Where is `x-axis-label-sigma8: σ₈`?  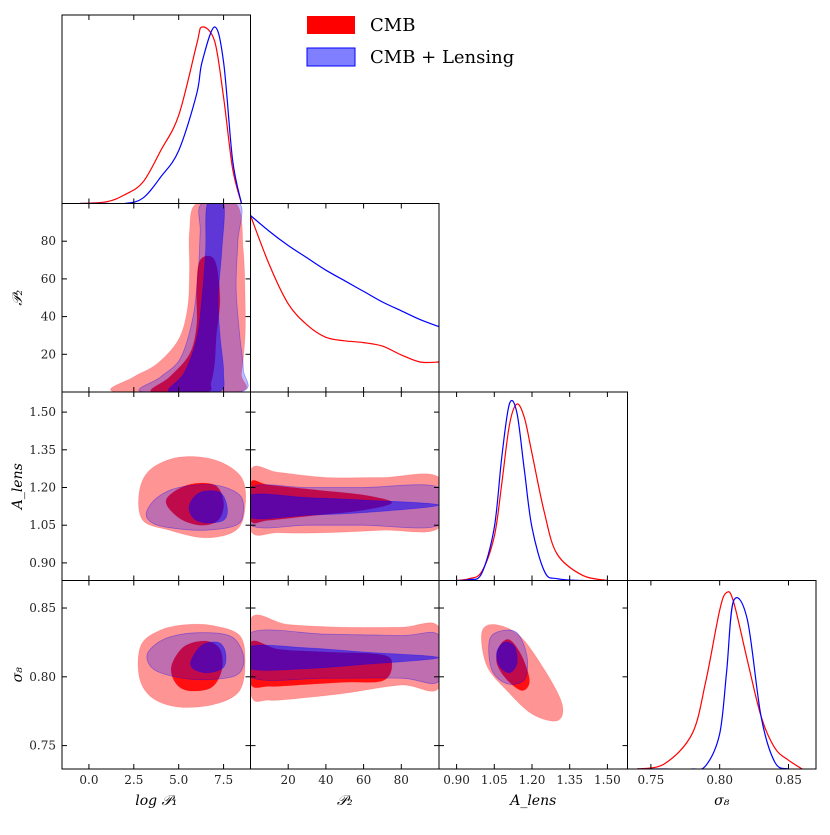 x-axis-label-sigma8: σ₈ is located at coordinates (722, 801).